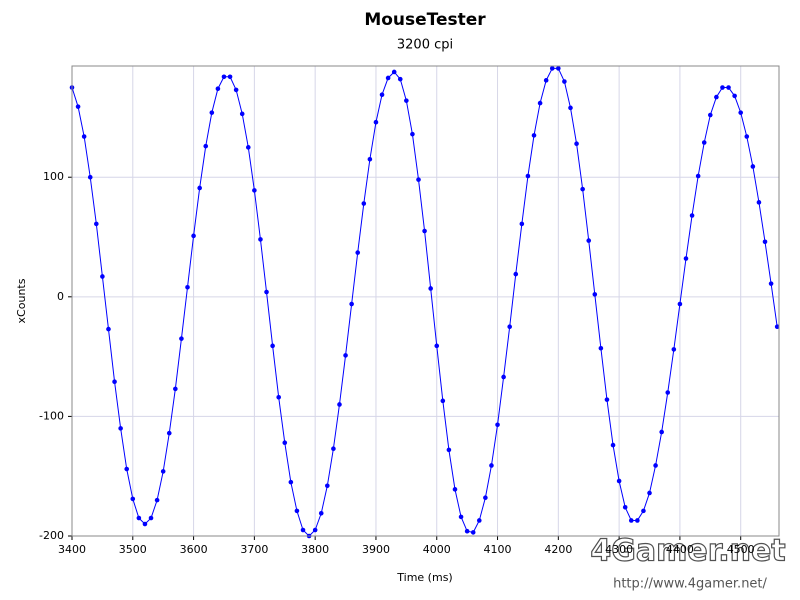 The height and width of the screenshot is (600, 800). I want to click on y-tick-label: 100, so click(53, 176).